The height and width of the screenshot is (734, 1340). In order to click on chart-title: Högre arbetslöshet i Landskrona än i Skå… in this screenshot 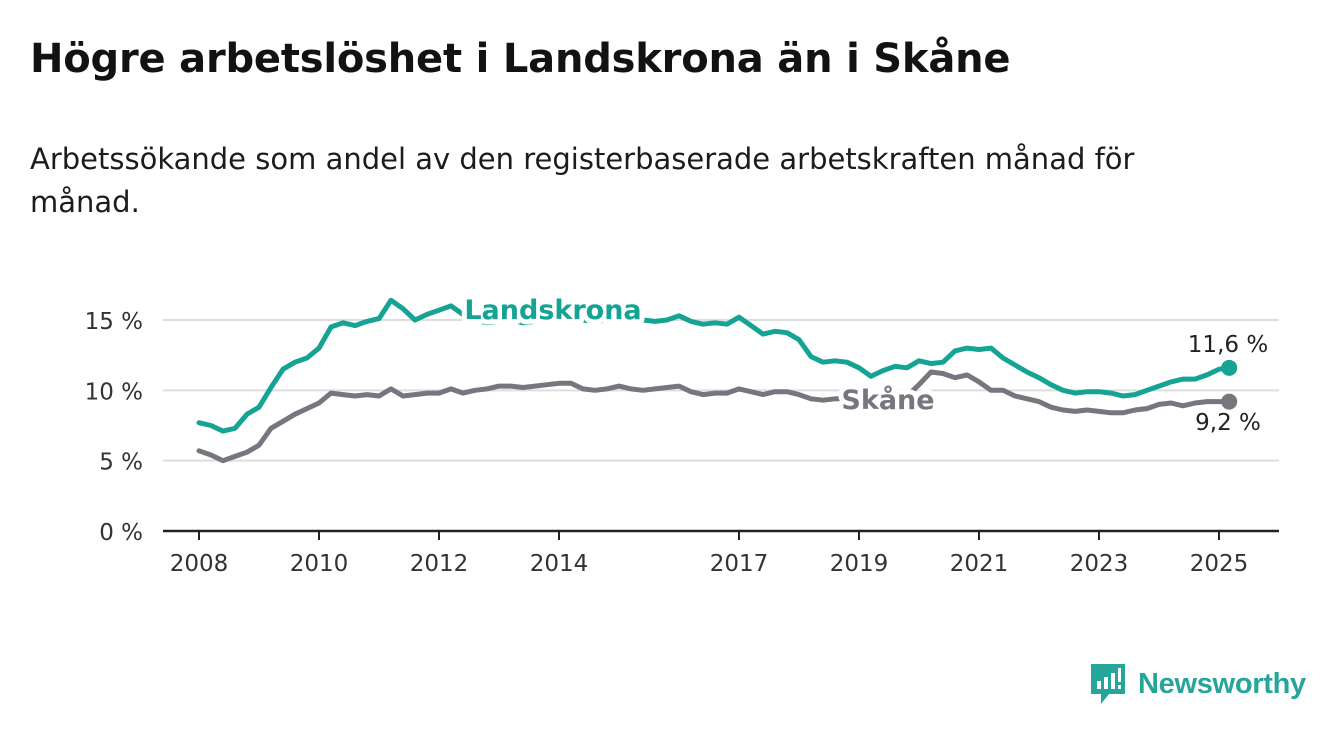, I will do `click(520, 59)`.